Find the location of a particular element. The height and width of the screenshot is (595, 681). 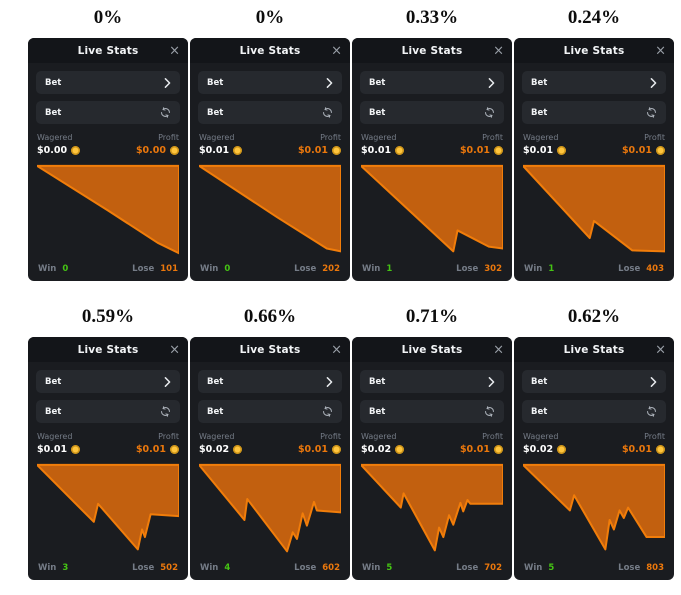

win-lose-footer: Win 5 Lose 702 is located at coordinates (432, 568).